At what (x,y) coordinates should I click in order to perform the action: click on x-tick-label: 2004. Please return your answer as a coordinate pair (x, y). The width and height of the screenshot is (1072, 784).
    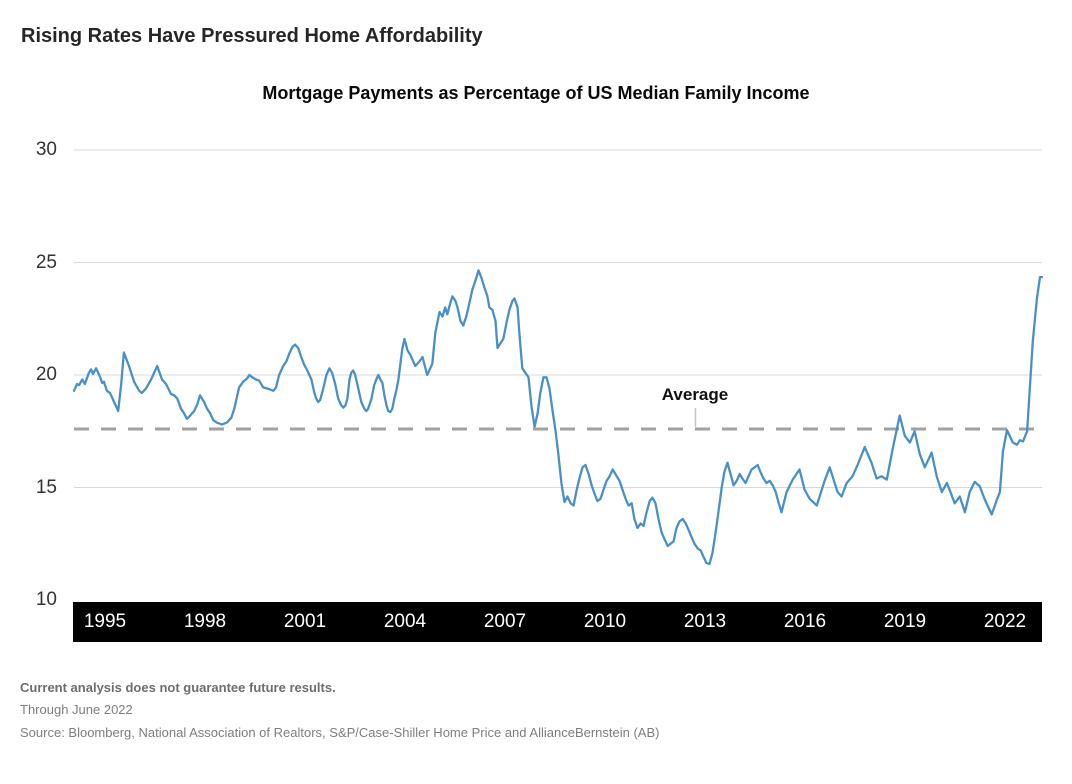
    Looking at the image, I should click on (405, 621).